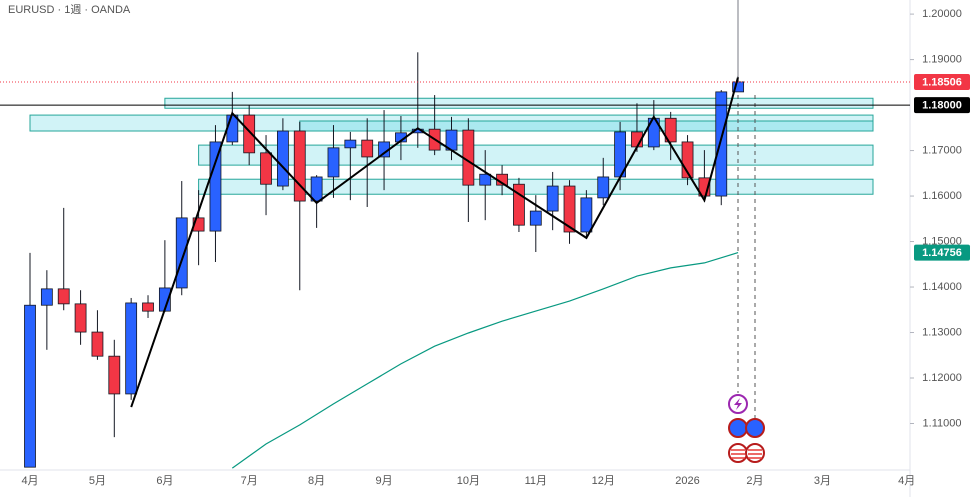  What do you see at coordinates (468, 481) in the screenshot?
I see `x-tick-label: 10月` at bounding box center [468, 481].